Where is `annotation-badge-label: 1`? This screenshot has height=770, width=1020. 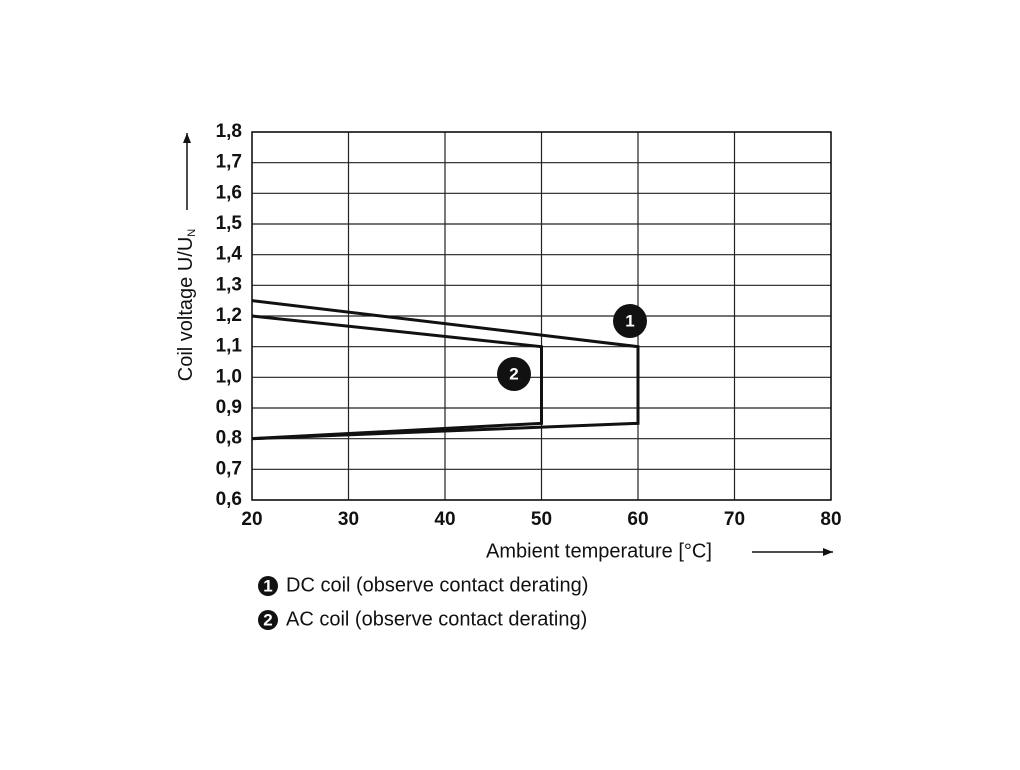 annotation-badge-label: 1 is located at coordinates (629, 320).